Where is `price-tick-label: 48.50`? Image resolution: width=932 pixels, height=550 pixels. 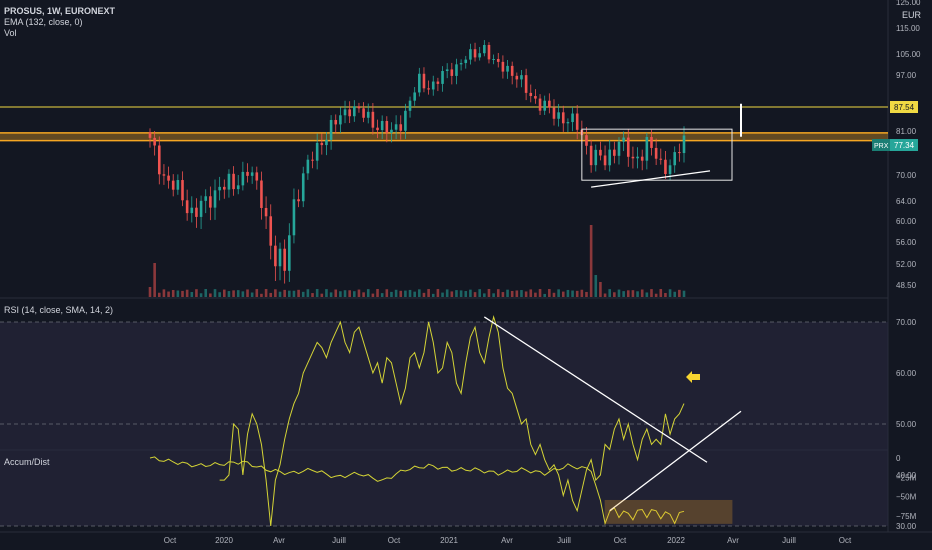
price-tick-label: 48.50 is located at coordinates (906, 285).